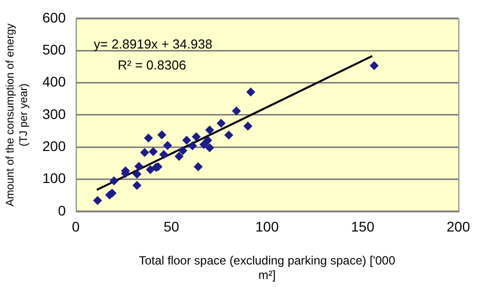 The width and height of the screenshot is (478, 287). I want to click on y-tick-label: 100, so click(54, 178).